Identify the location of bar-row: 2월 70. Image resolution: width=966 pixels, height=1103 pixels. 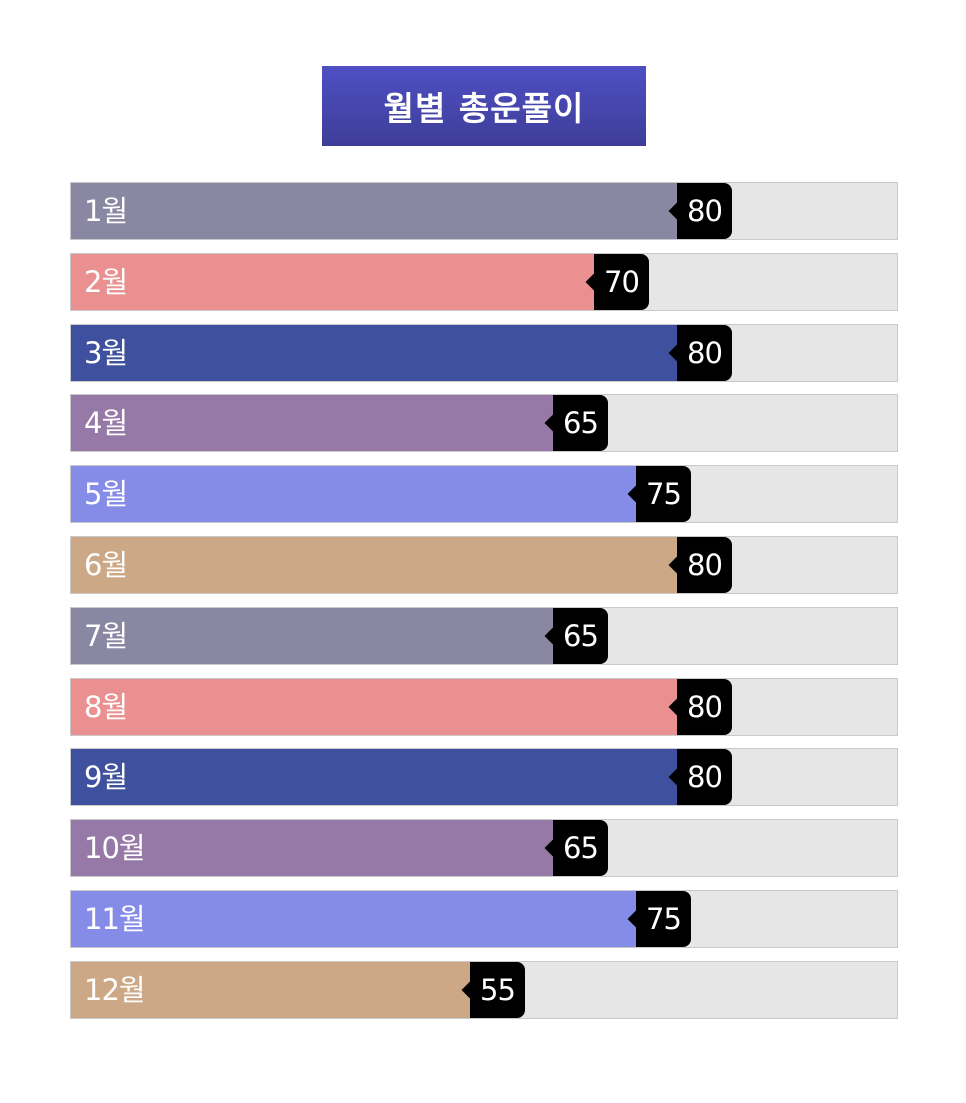
(484, 282).